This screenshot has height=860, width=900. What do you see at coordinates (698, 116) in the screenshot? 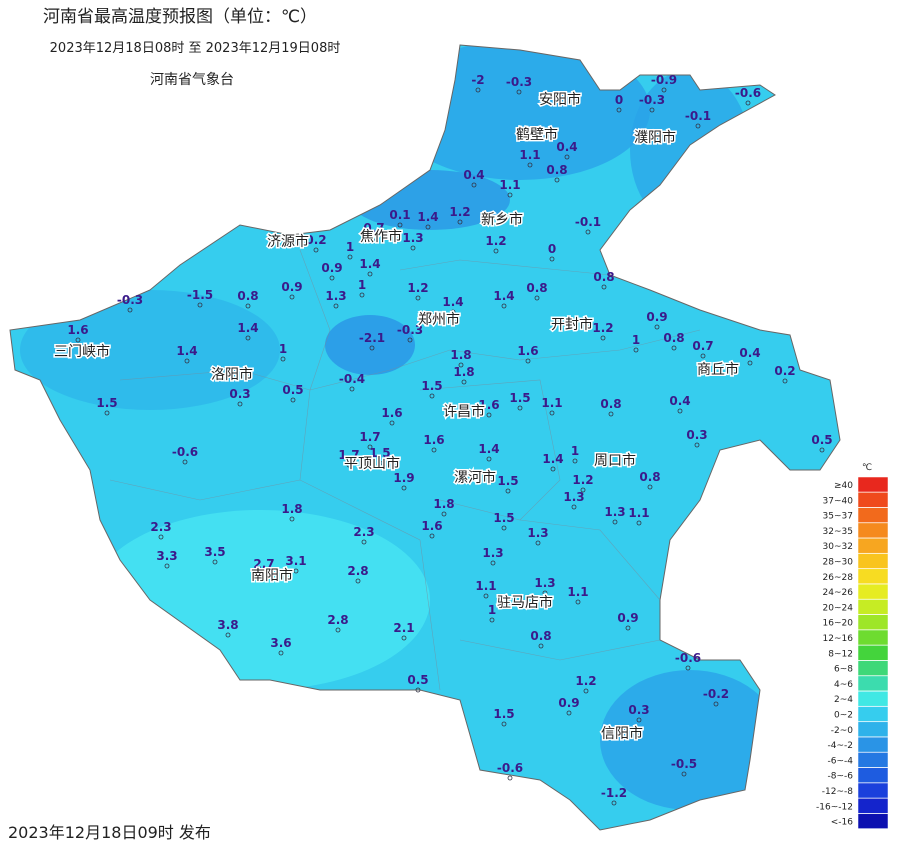
I see `station-value: -0.1` at bounding box center [698, 116].